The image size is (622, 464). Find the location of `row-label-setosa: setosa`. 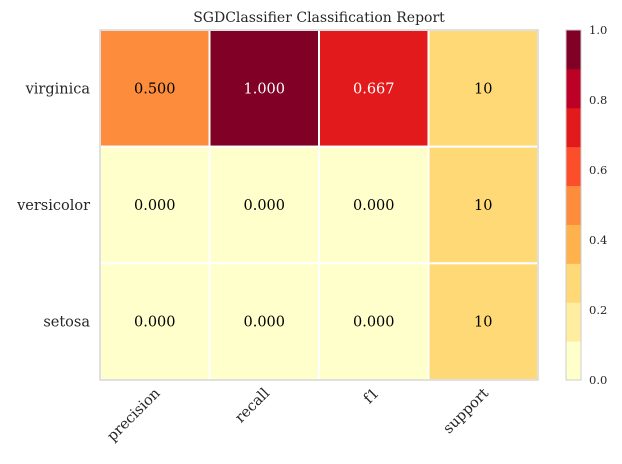

row-label-setosa: setosa is located at coordinates (66, 323).